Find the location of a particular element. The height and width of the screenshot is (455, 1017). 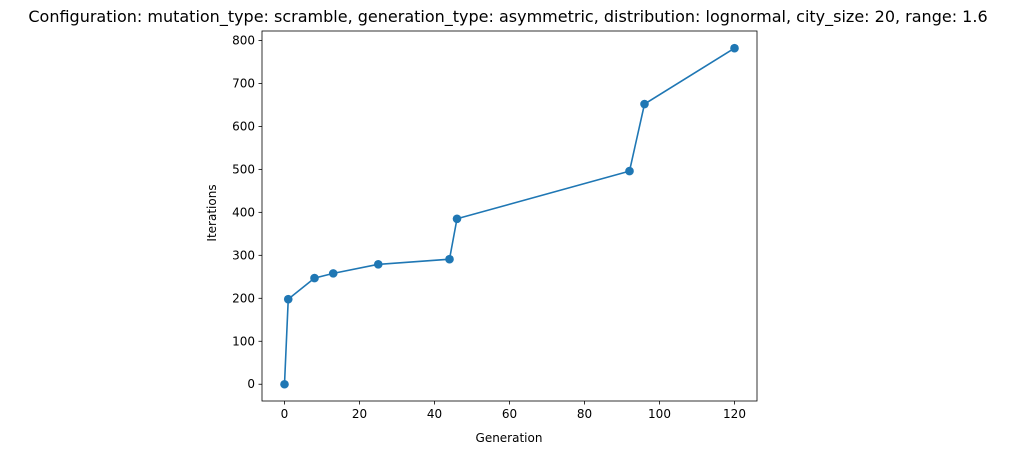

x-tick-label: 80 is located at coordinates (584, 414).